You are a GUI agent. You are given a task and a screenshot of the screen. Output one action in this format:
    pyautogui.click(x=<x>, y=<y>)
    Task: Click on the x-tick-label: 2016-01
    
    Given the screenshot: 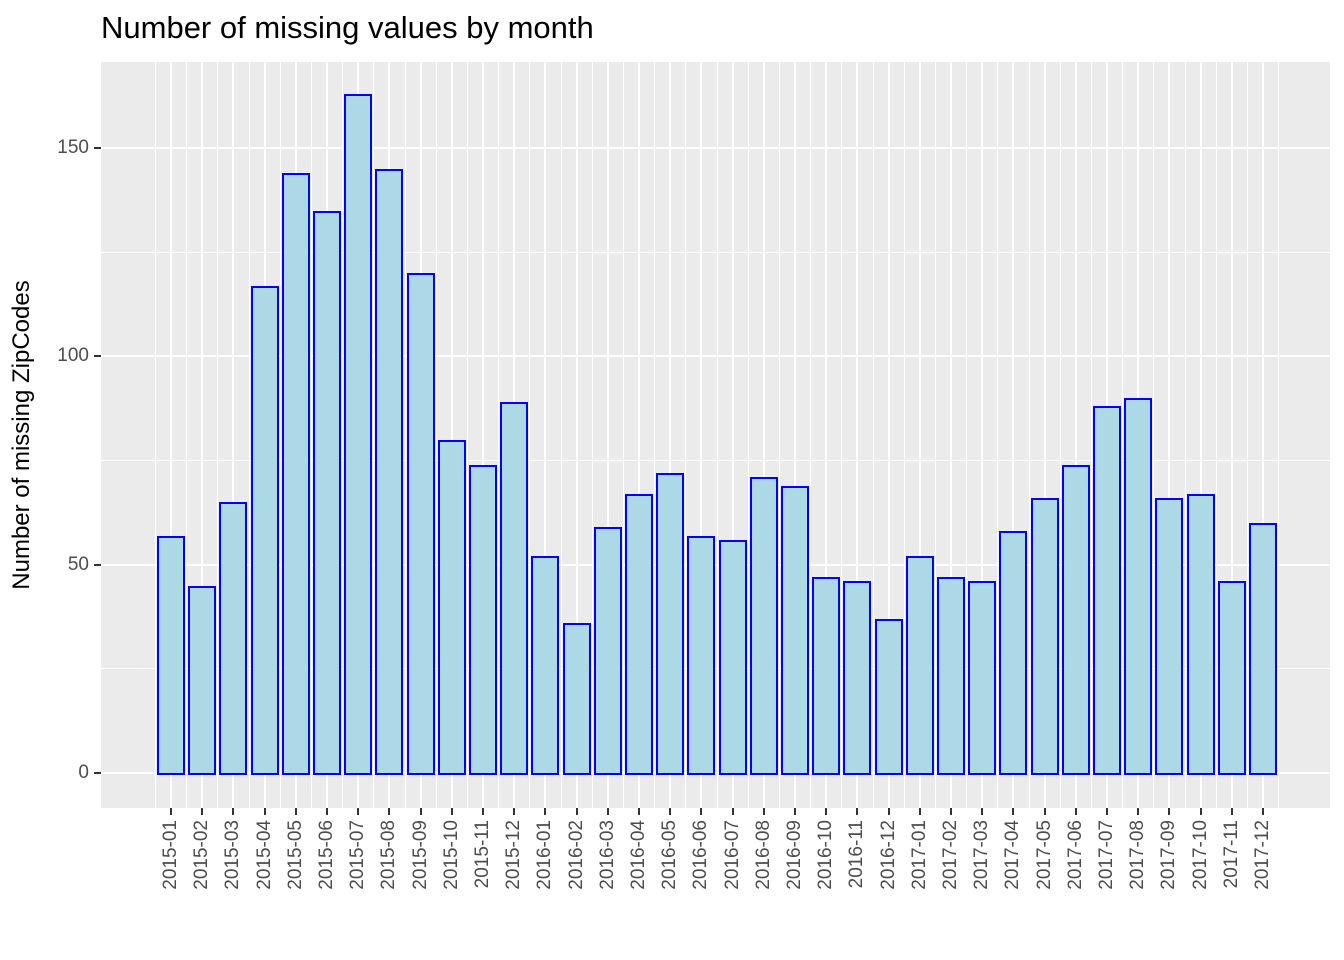 What is the action you would take?
    pyautogui.click(x=545, y=855)
    